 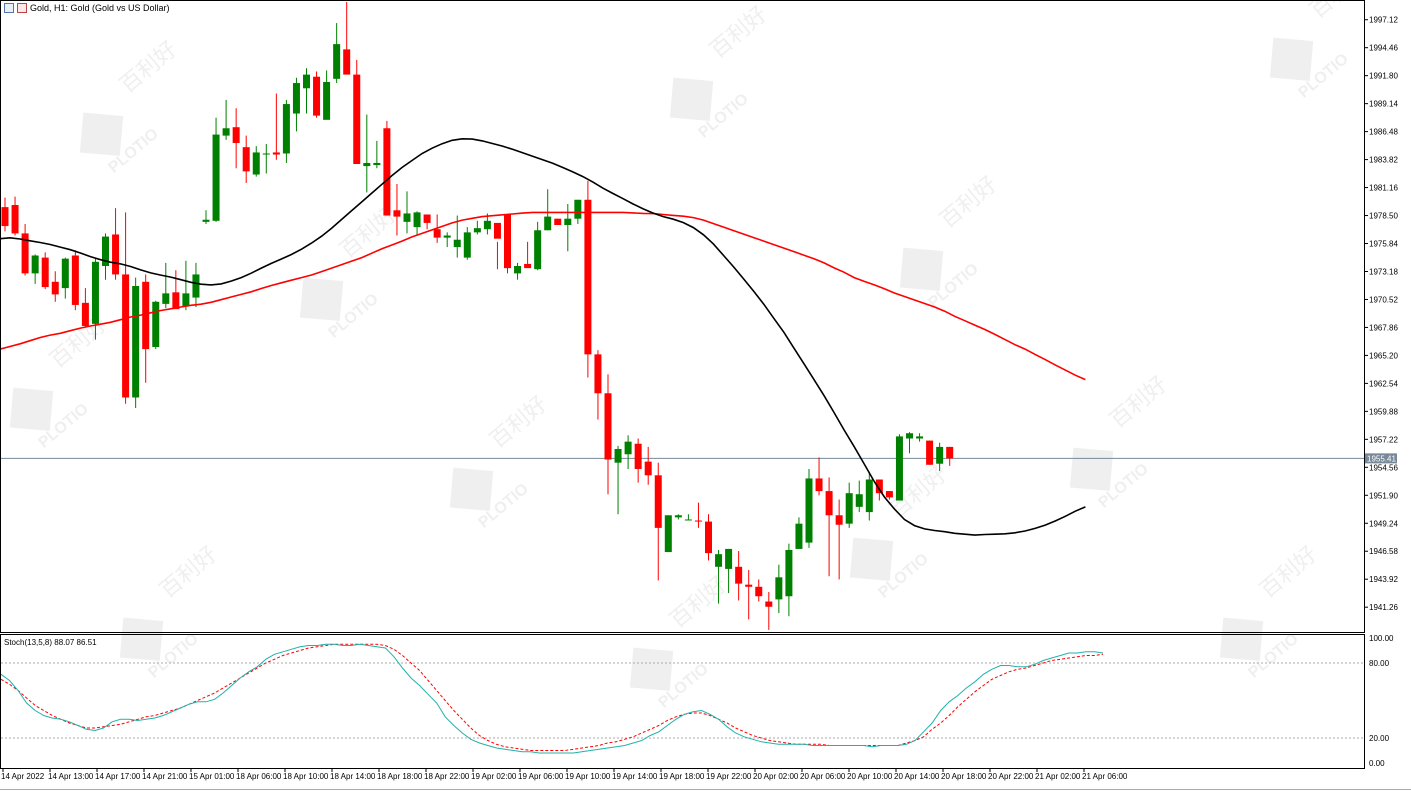 I want to click on x-tick-label: 20 Apr 10:00, so click(x=870, y=776).